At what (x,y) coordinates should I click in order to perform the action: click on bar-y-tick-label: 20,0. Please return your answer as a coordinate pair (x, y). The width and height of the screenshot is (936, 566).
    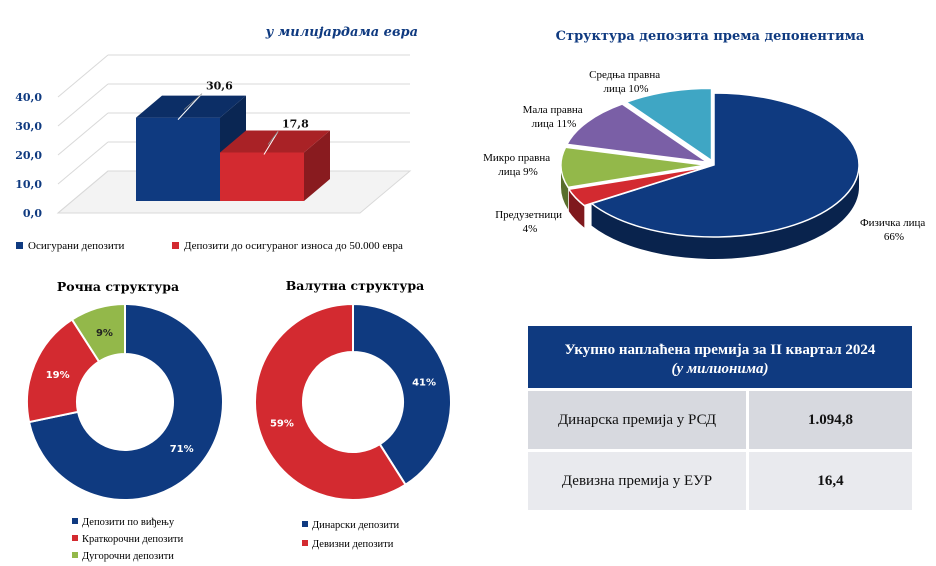
    Looking at the image, I should click on (28, 155).